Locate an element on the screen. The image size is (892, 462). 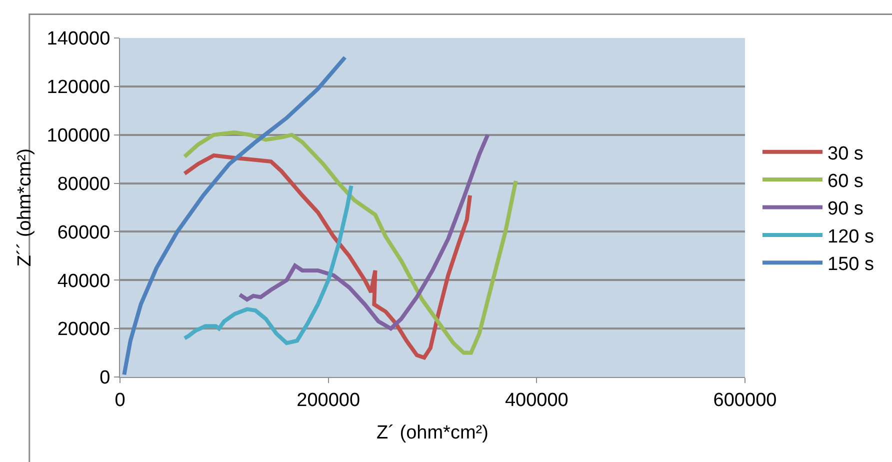
y-axis-title: Z´´ (ohm*cm²) is located at coordinates (25, 207).